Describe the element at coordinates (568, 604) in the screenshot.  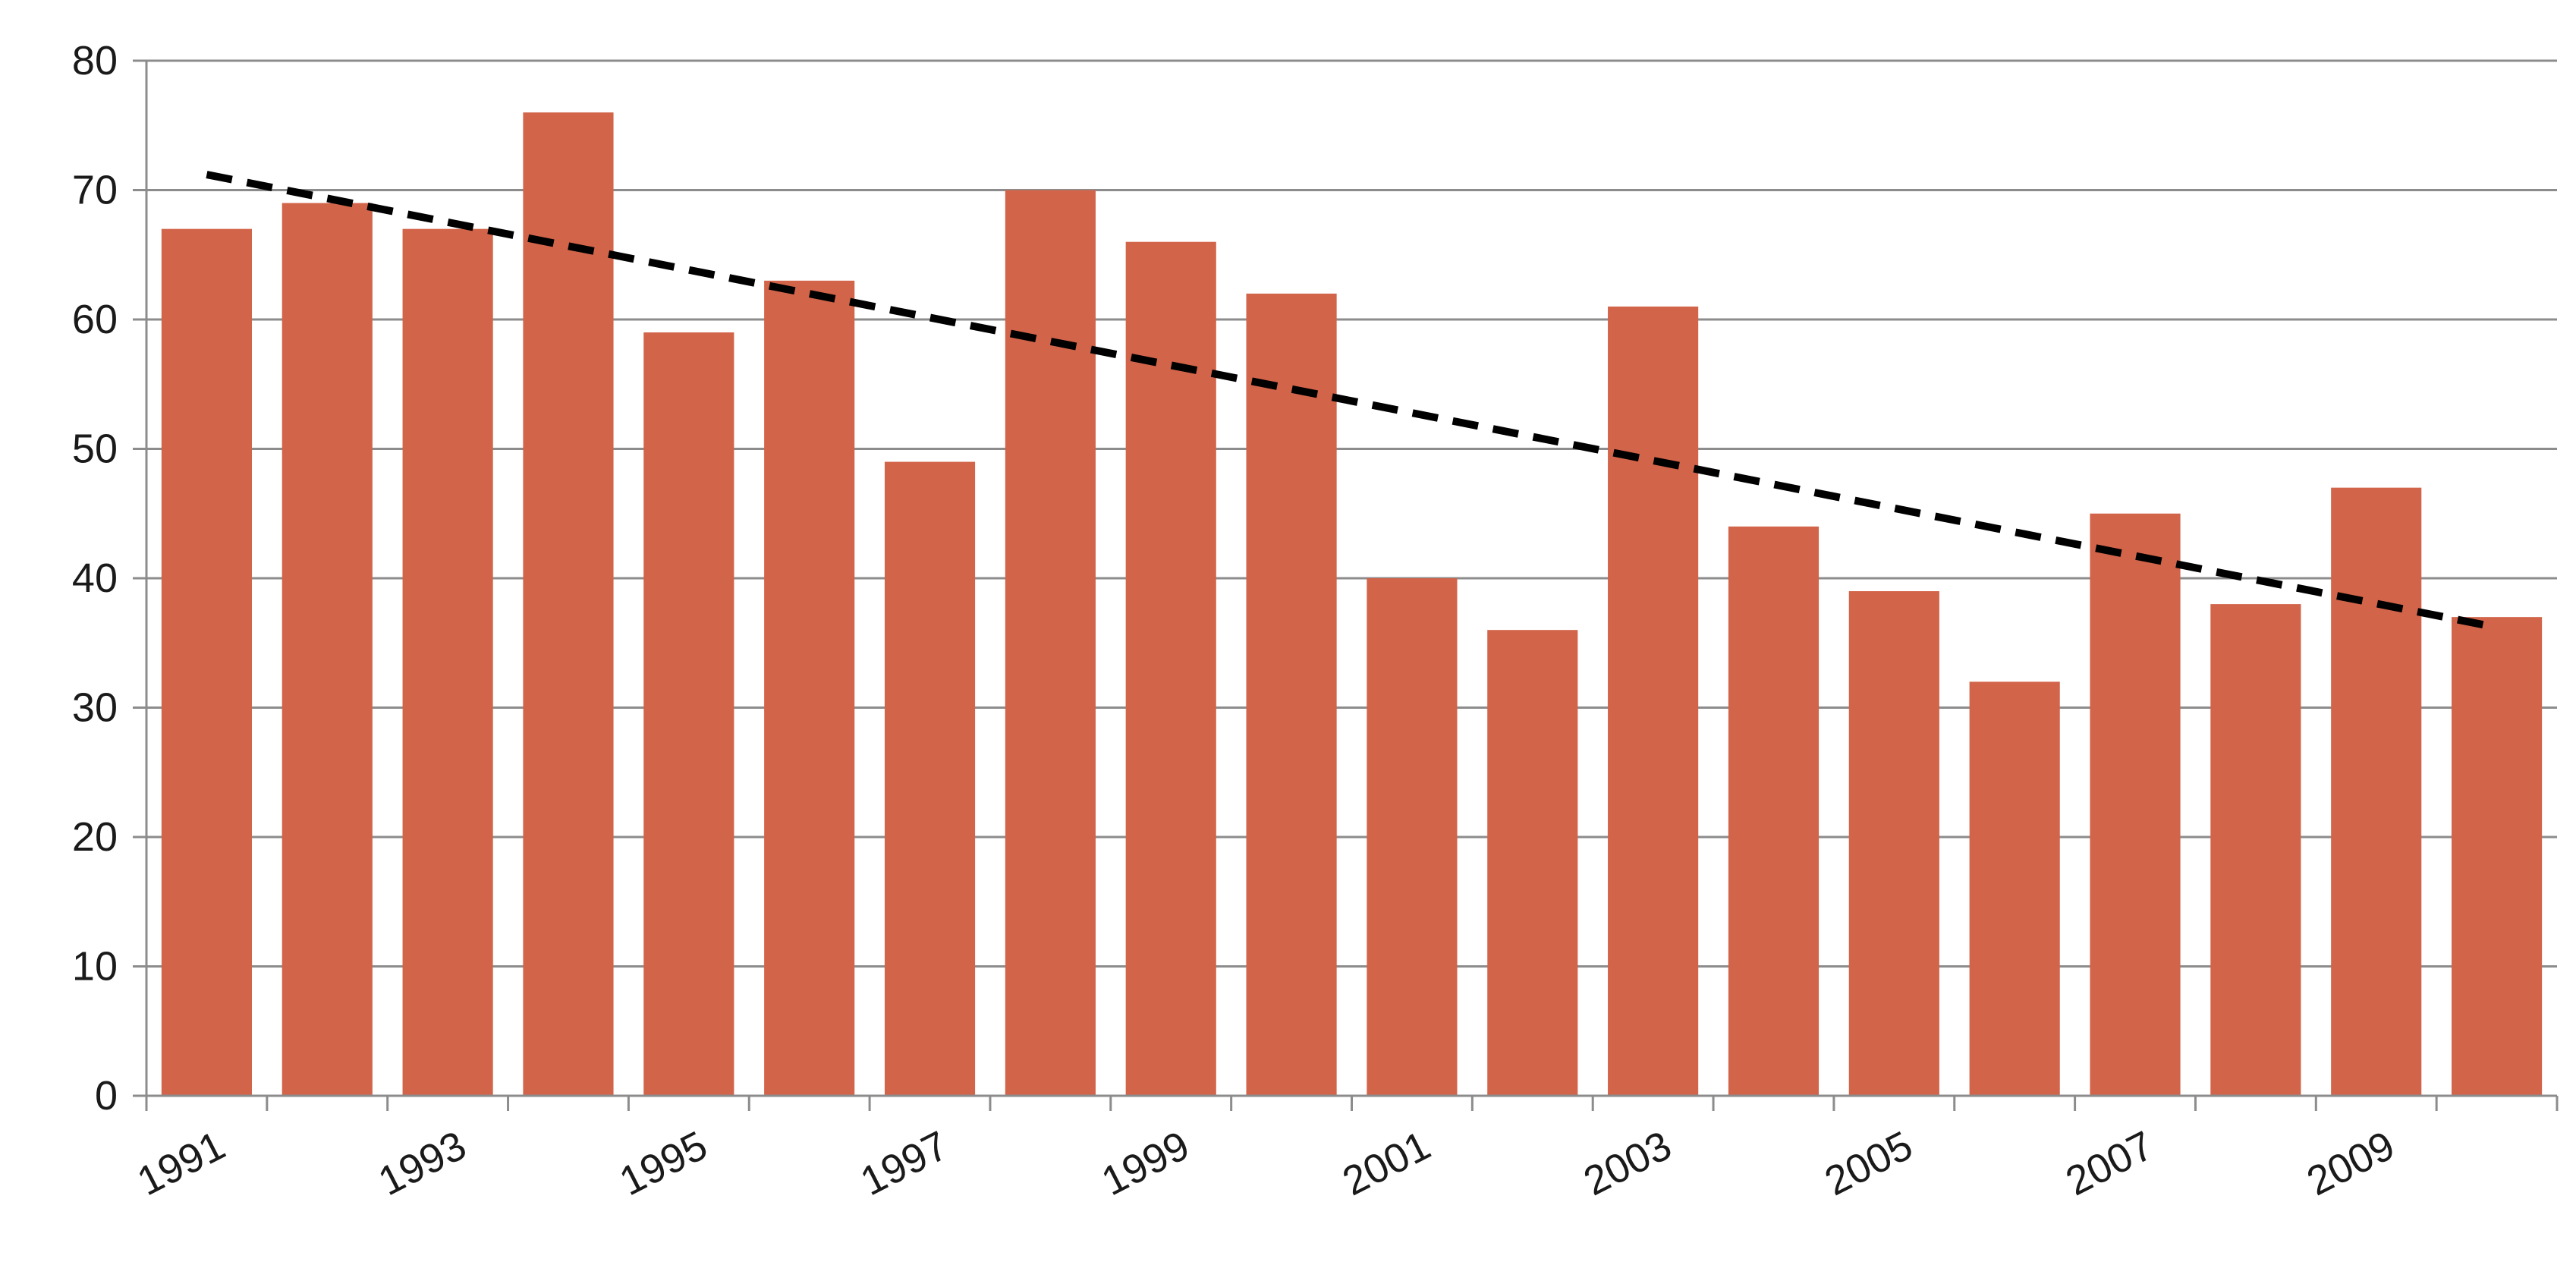
I see `bar-1994` at that location.